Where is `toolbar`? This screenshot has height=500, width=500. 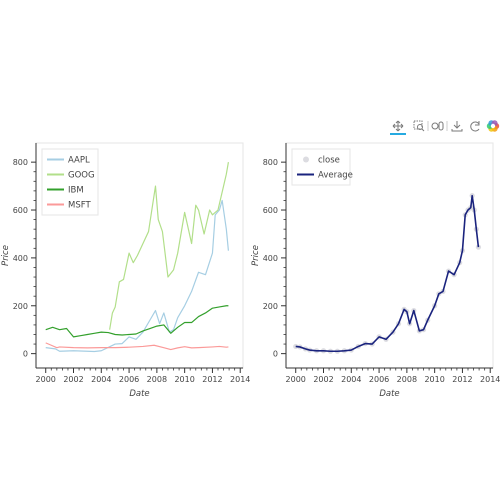 toolbar is located at coordinates (445, 127).